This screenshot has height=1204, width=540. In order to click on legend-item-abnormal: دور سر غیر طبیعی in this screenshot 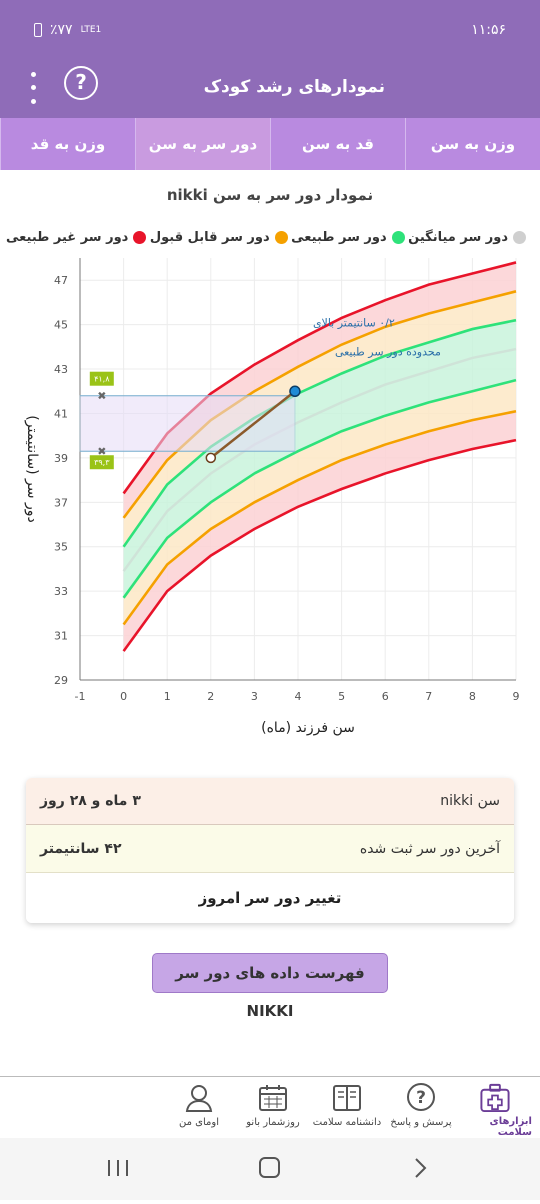, I will do `click(76, 237)`.